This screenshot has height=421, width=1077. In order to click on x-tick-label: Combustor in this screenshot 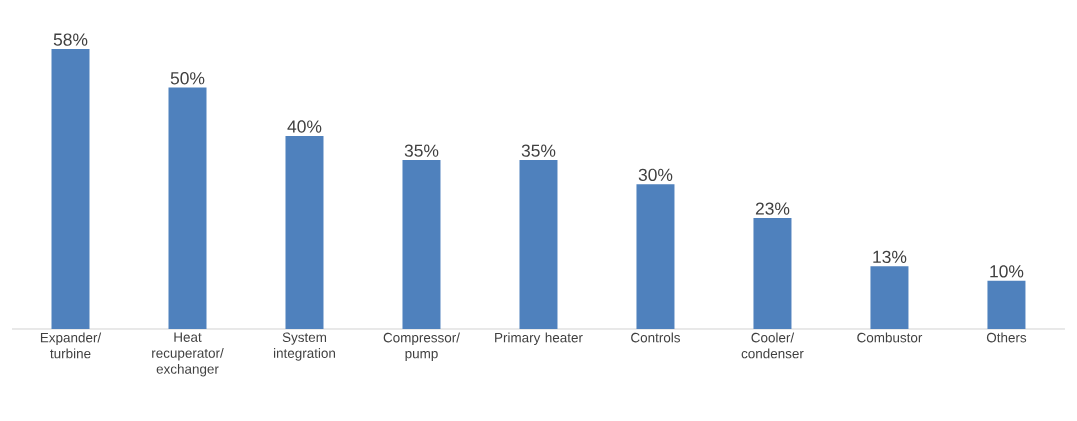, I will do `click(890, 337)`.